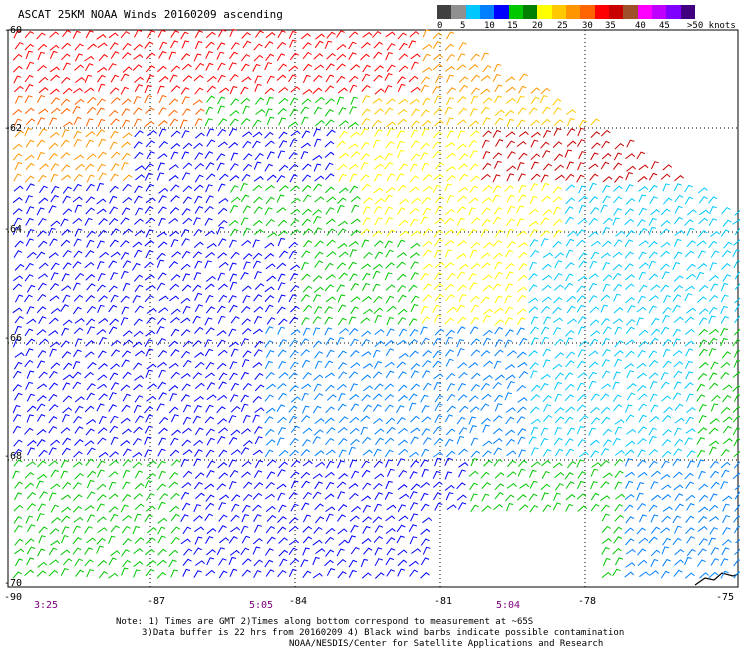 The width and height of the screenshot is (740, 650). I want to click on legend-swatch, so click(659, 12).